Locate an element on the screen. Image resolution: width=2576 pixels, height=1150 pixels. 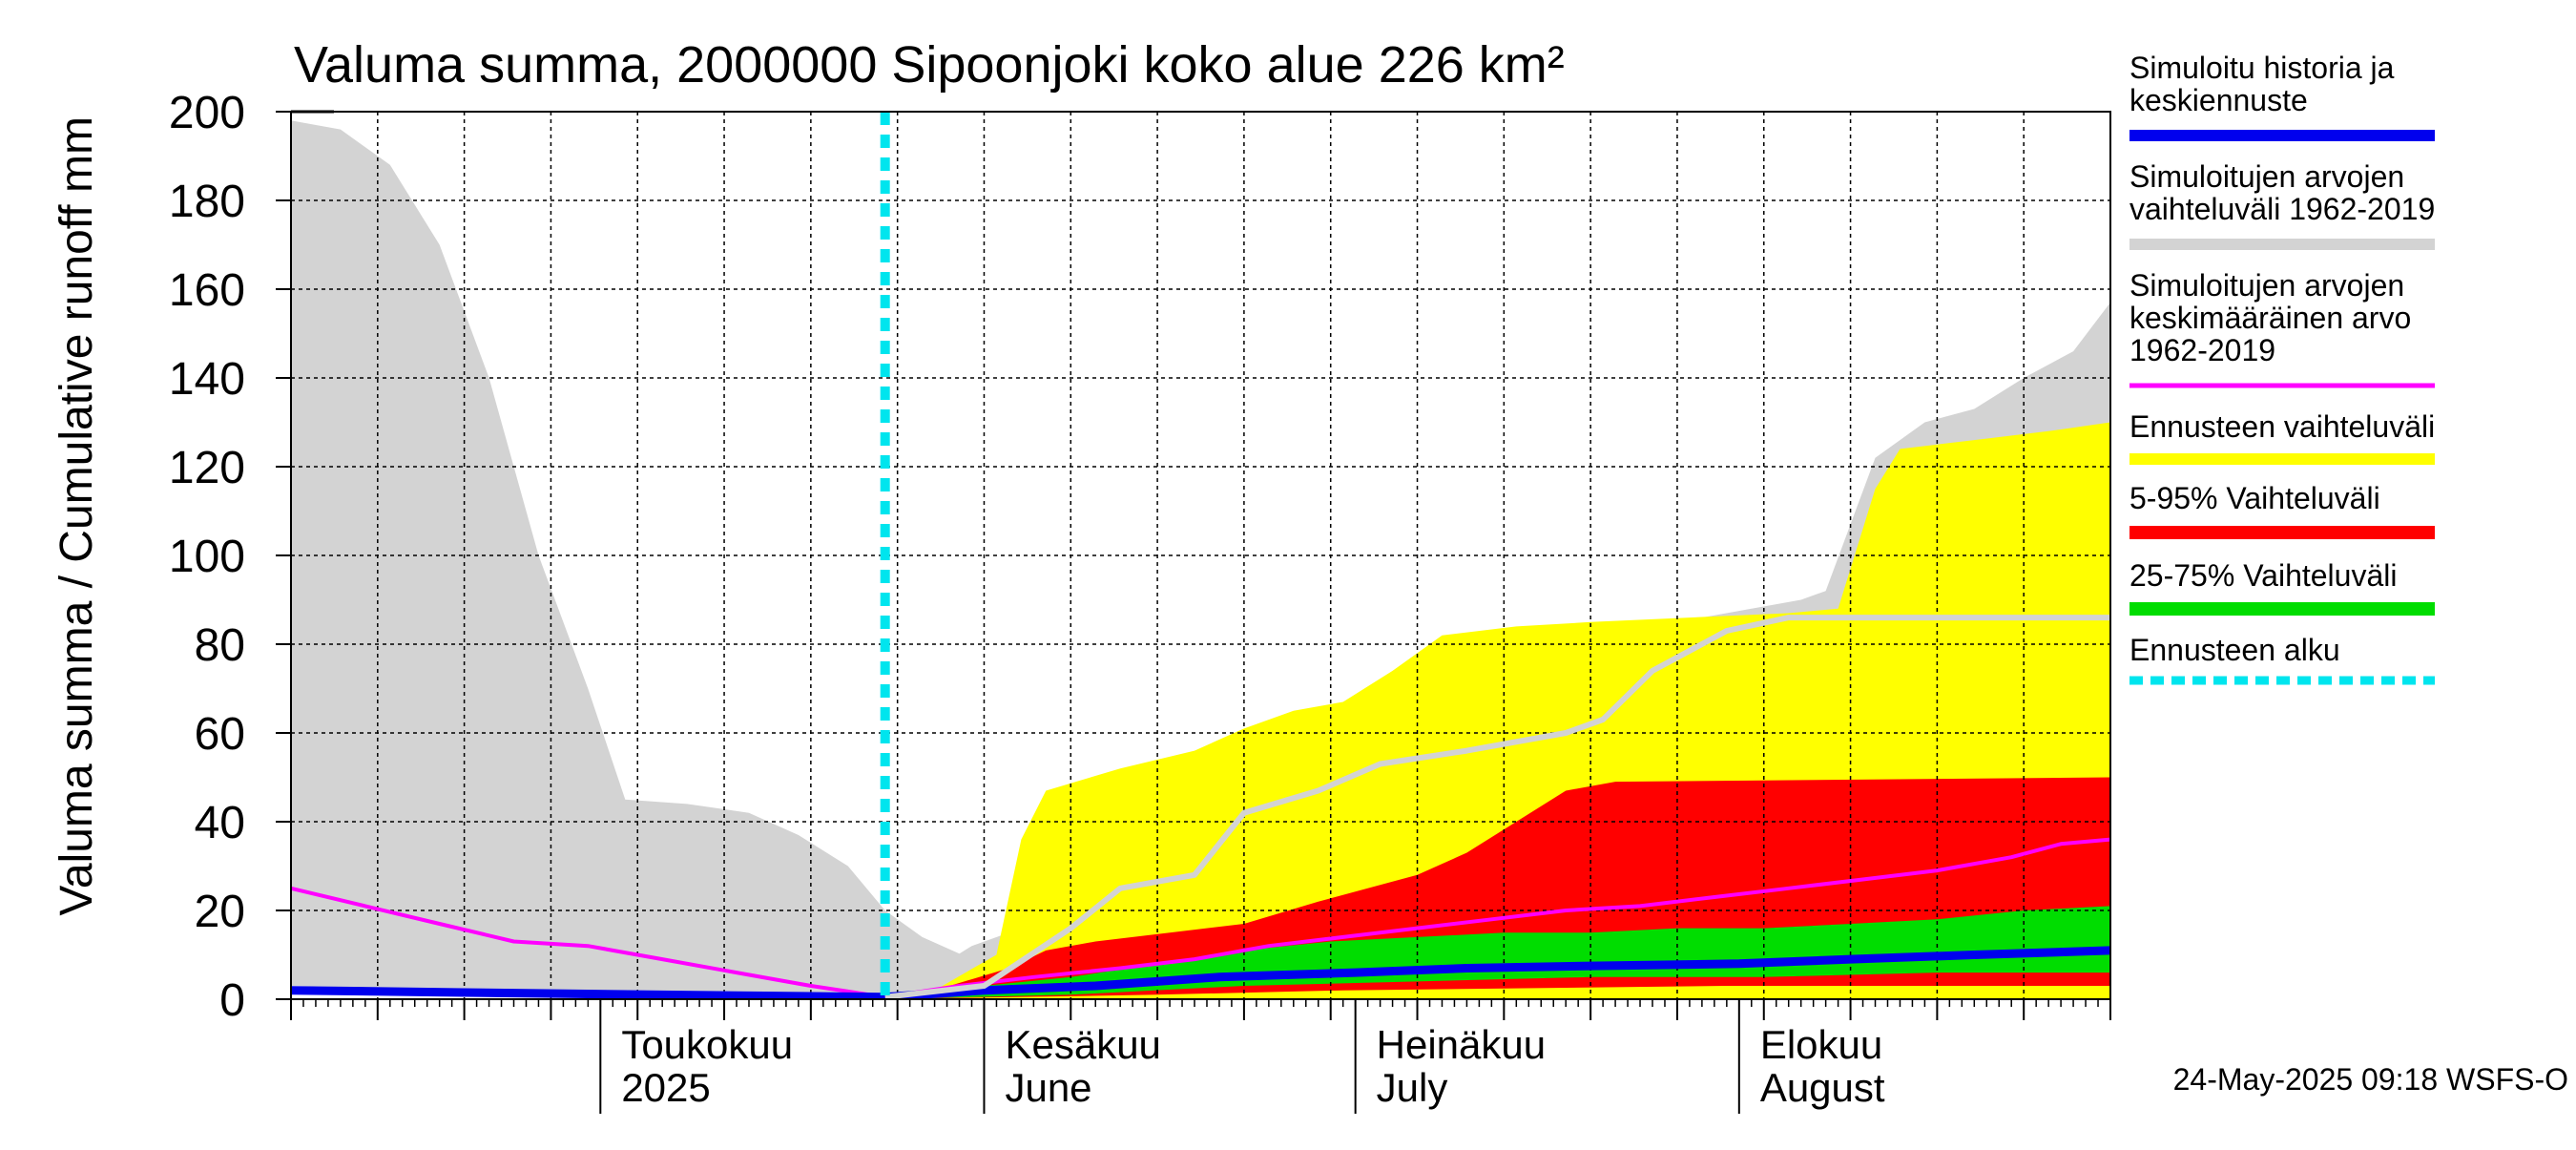
y-tick-label: 20 is located at coordinates (220, 912).